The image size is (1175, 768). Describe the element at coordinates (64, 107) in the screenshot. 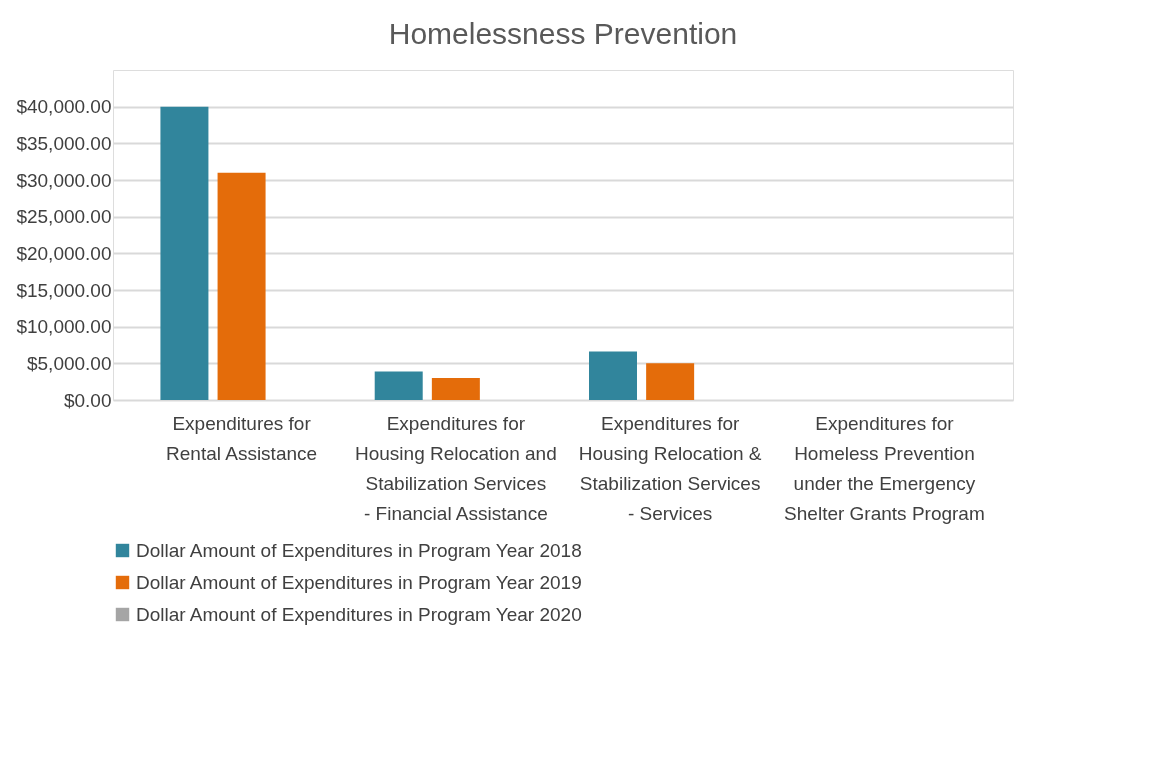

I see `y-tick-label: $40,000.00` at that location.